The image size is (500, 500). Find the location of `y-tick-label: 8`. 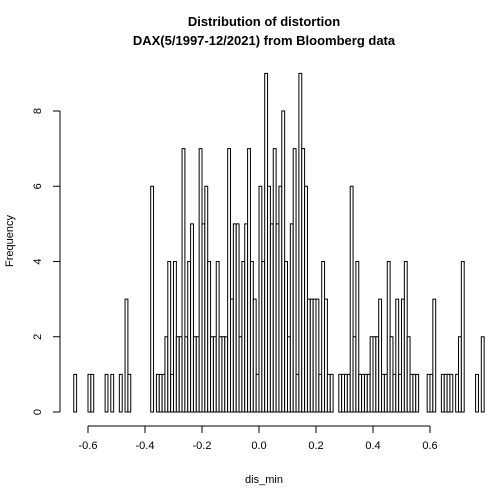

y-tick-label: 8 is located at coordinates (38, 111).